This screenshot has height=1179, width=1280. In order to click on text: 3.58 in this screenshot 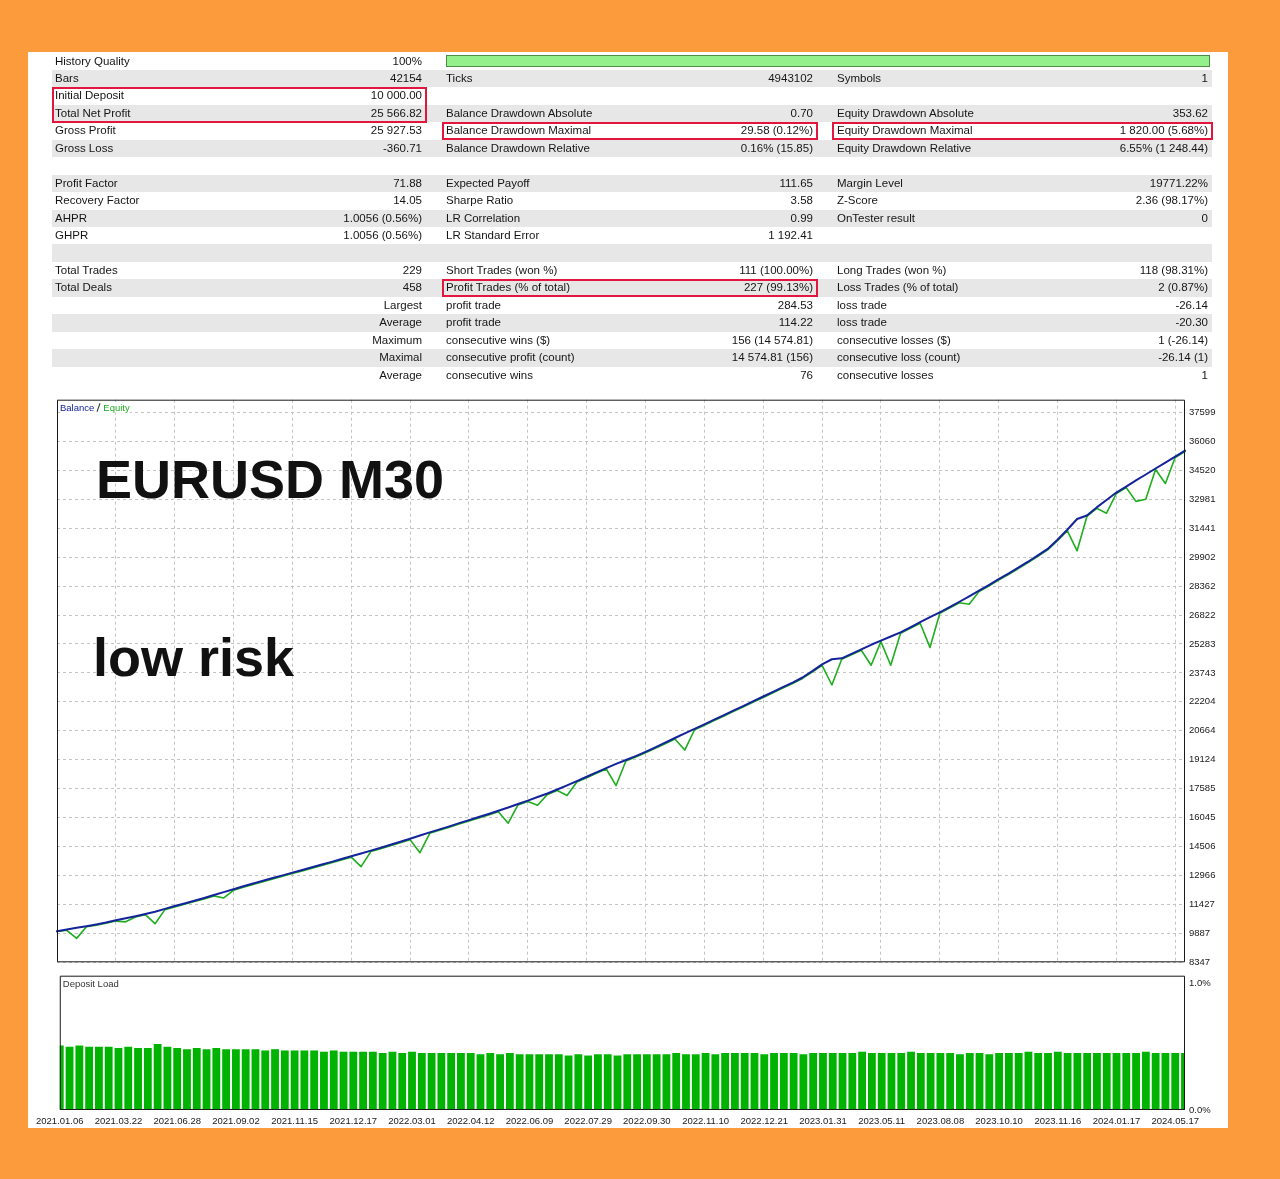, I will do `click(801, 200)`.